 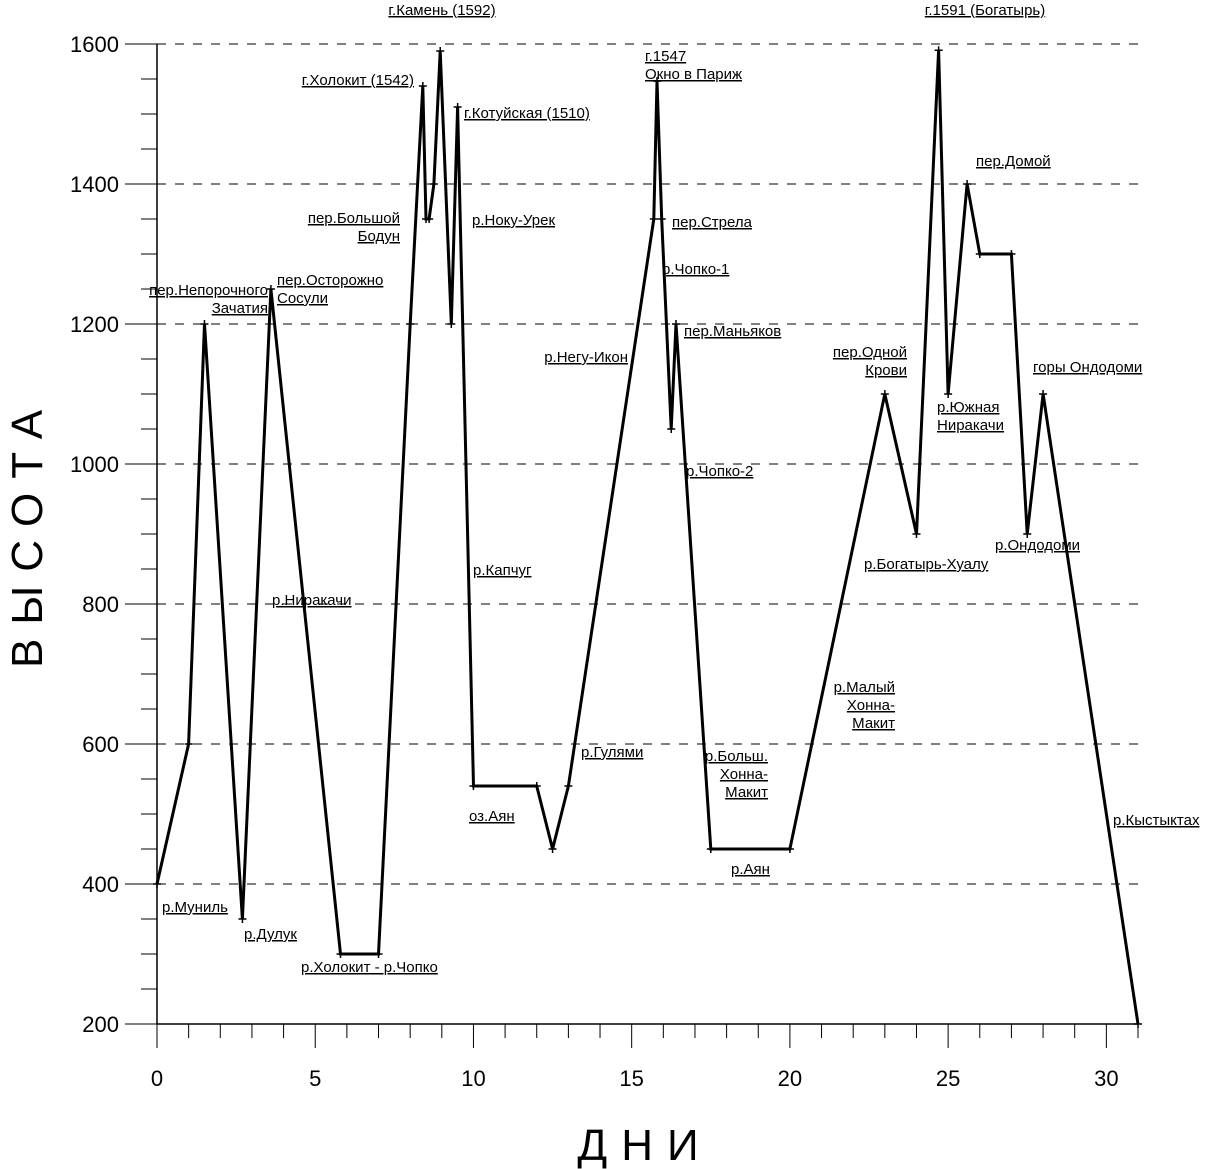 I want to click on annotation-label: оз.Аян, so click(x=492, y=816).